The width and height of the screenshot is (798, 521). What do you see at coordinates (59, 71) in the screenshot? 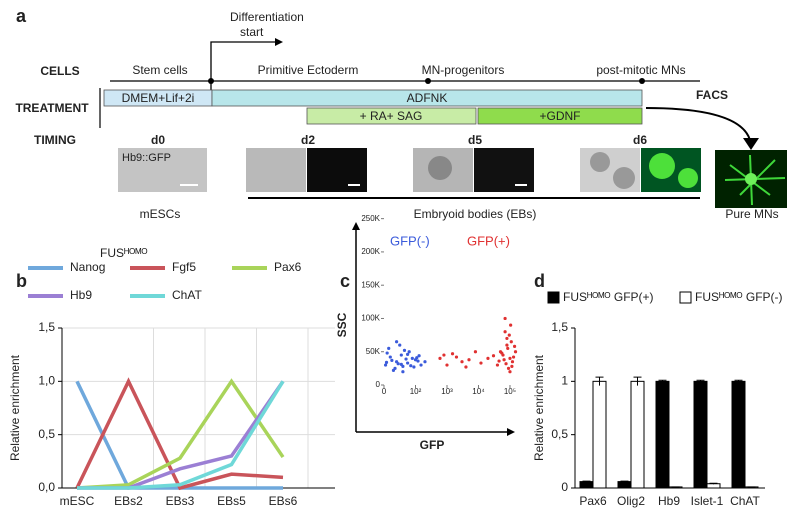
I see `row-label: CELLS` at bounding box center [59, 71].